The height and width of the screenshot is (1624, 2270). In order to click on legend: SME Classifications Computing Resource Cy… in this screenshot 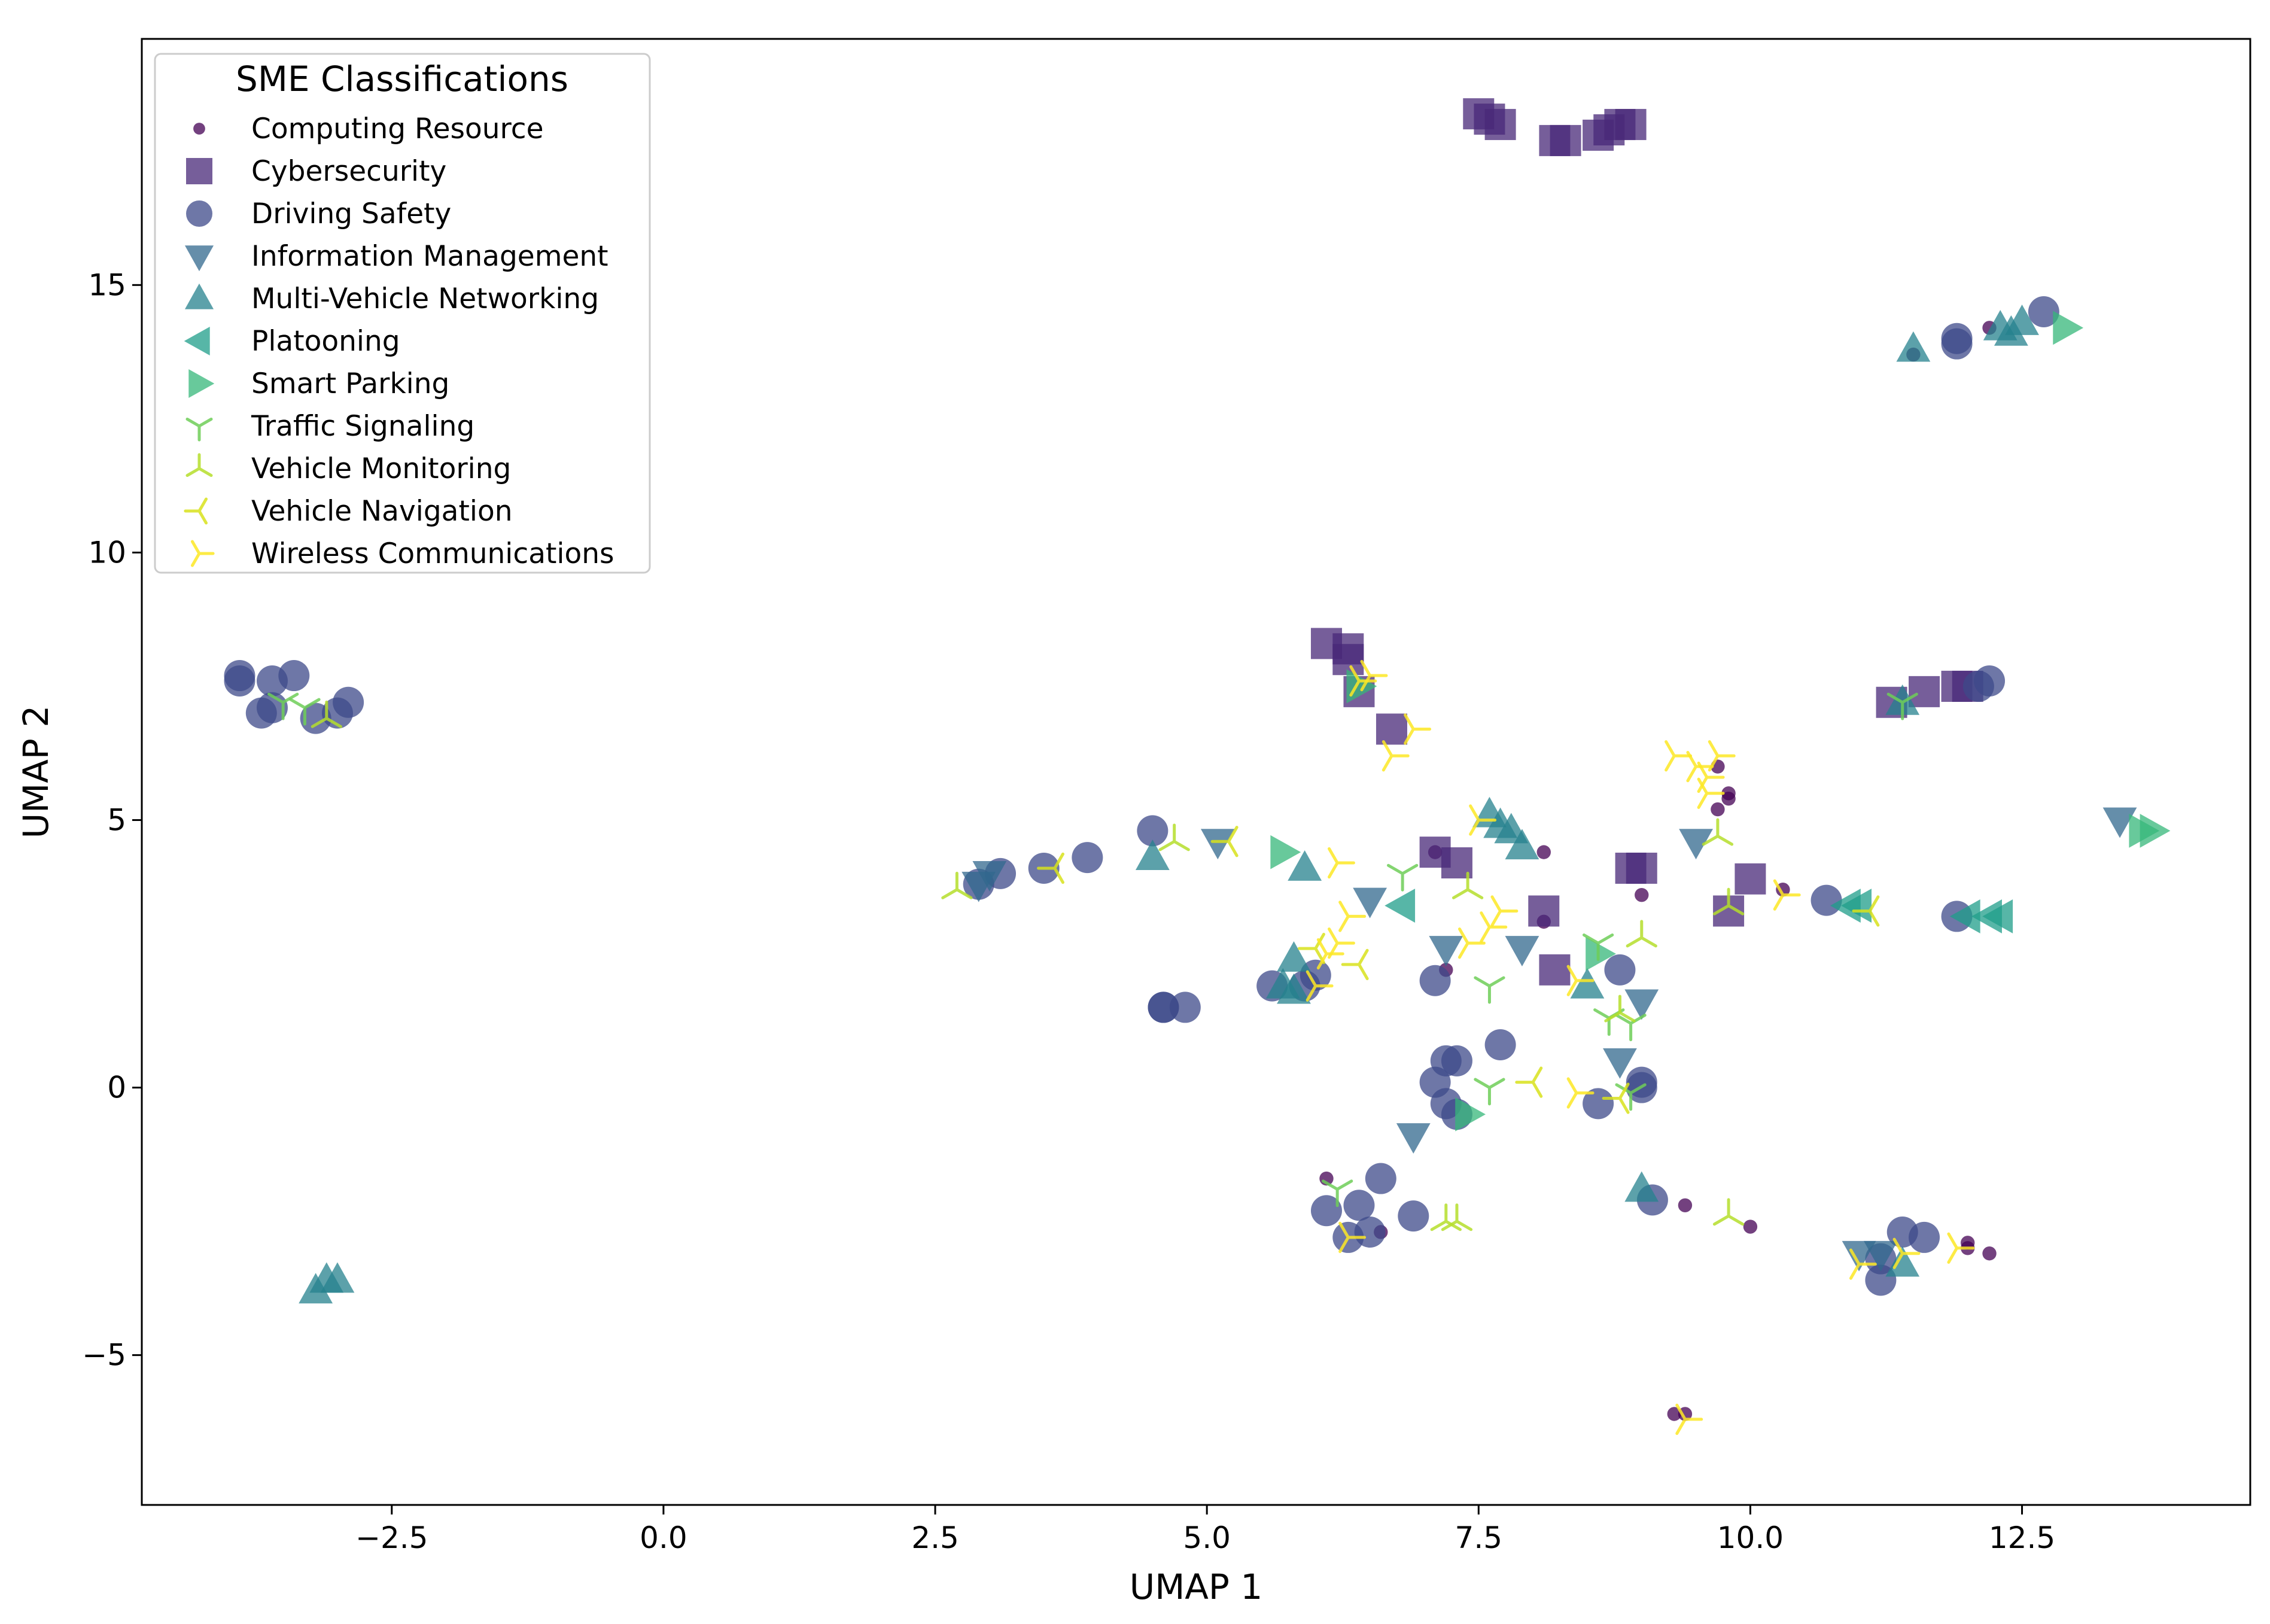, I will do `click(402, 313)`.